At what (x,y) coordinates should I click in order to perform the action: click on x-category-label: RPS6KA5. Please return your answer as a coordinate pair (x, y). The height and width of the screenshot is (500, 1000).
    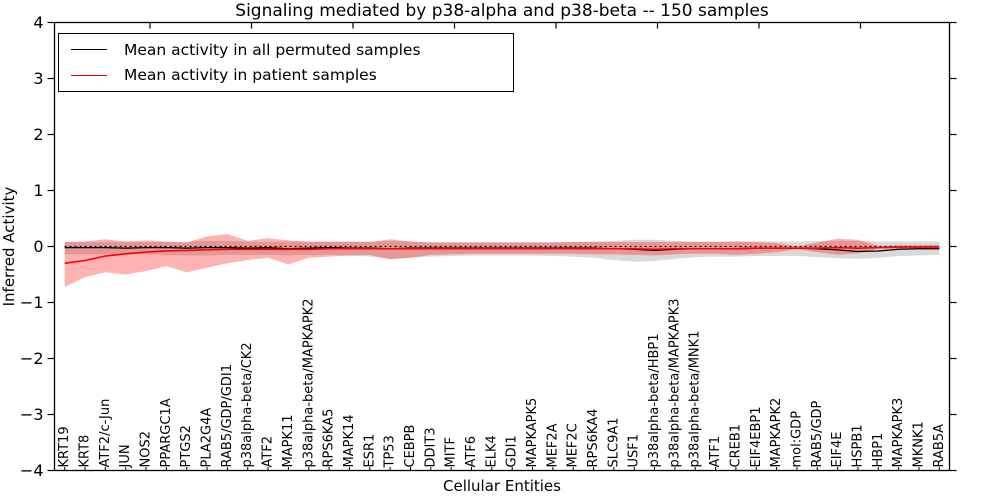
    Looking at the image, I should click on (329, 438).